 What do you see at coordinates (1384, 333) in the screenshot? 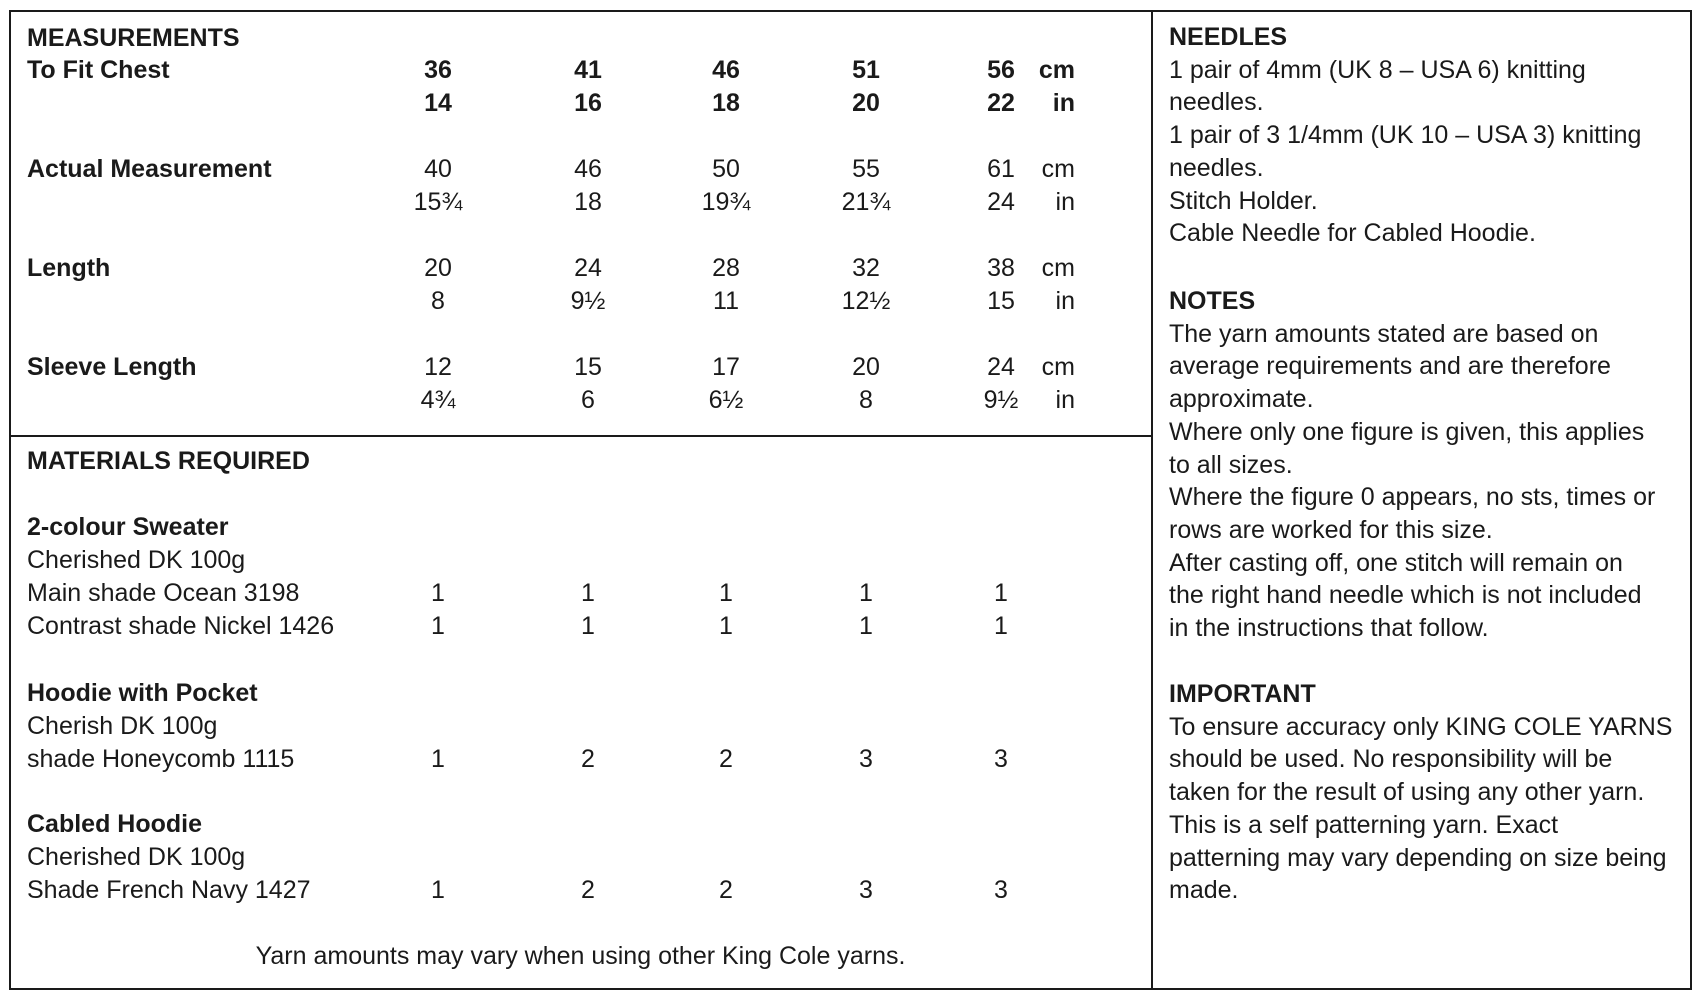
I see `notes-line: The yarn amounts stated are based on` at bounding box center [1384, 333].